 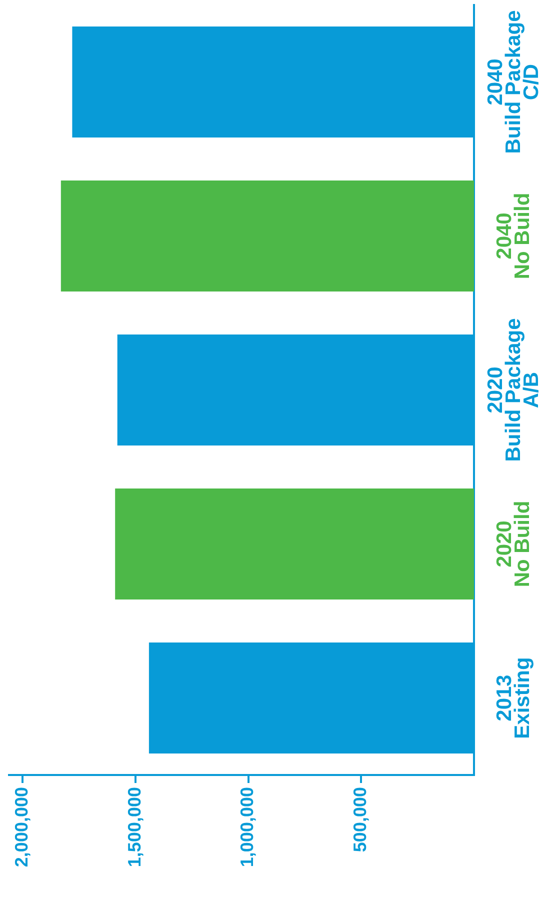 I want to click on x-tick-label: 1,000,000, so click(x=247, y=827).